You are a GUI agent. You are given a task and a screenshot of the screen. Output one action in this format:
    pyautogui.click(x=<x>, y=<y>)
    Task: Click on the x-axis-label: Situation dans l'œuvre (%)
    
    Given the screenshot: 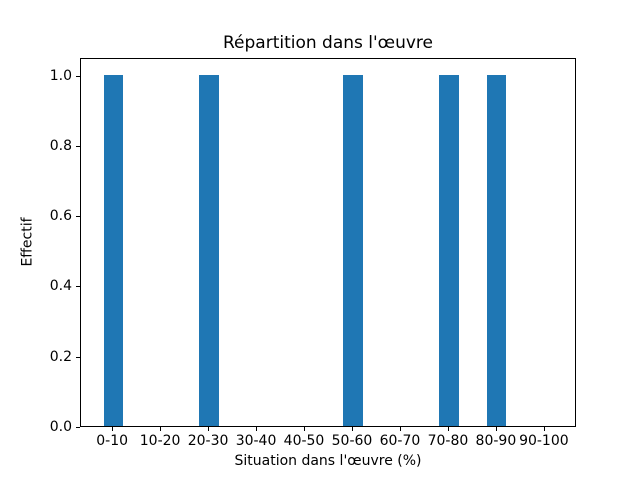 What is the action you would take?
    pyautogui.click(x=328, y=461)
    